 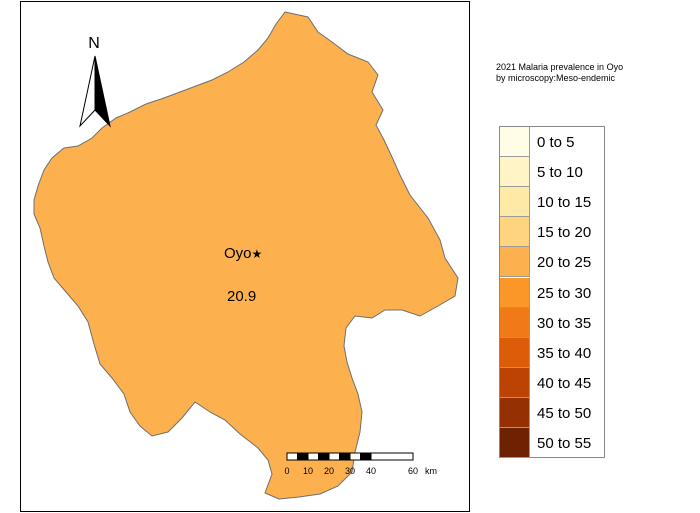 What do you see at coordinates (564, 323) in the screenshot?
I see `legend-label: 30 to 35` at bounding box center [564, 323].